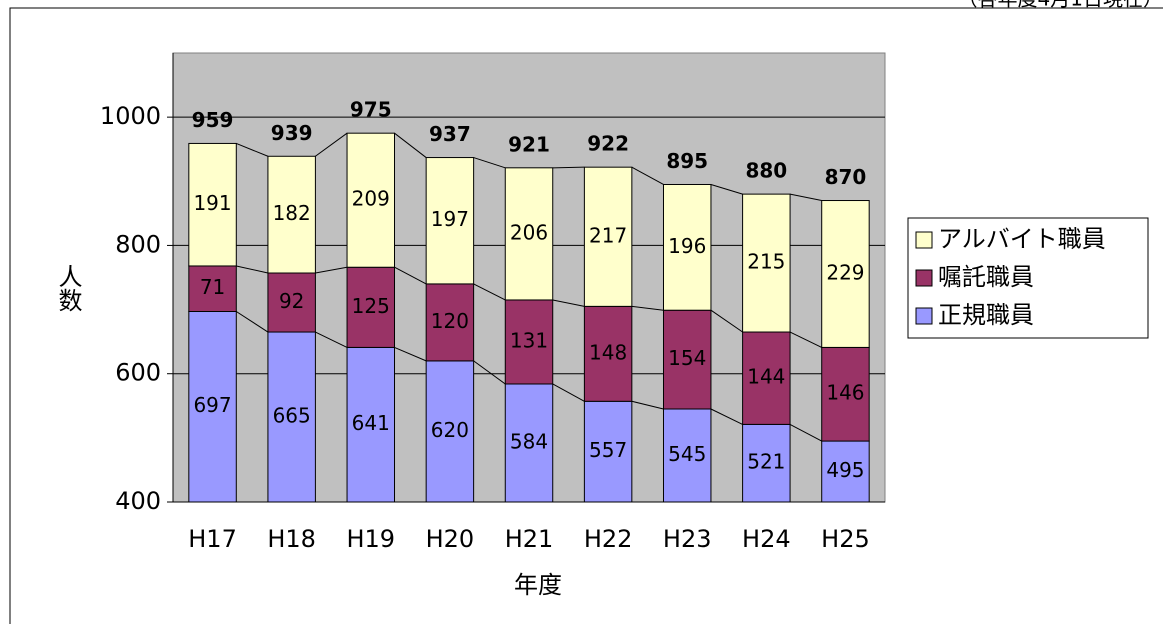 This screenshot has width=1163, height=624. Describe the element at coordinates (130, 116) in the screenshot. I see `y-tick-label: 1000` at that location.